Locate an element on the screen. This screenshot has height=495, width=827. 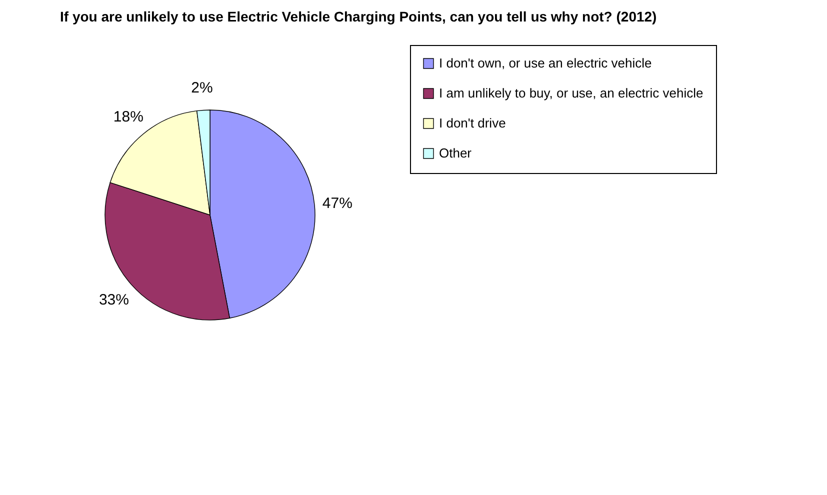
data-label: 2% is located at coordinates (202, 87).